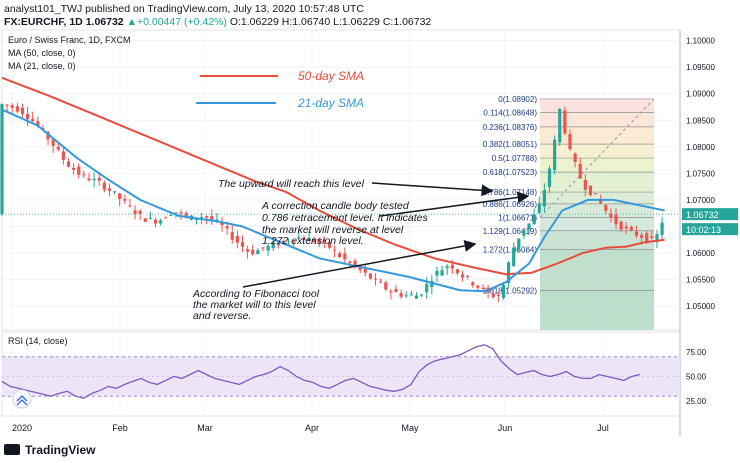  Describe the element at coordinates (510, 204) in the screenshot. I see `fib-level-label: 0.886(1.06926)` at that location.